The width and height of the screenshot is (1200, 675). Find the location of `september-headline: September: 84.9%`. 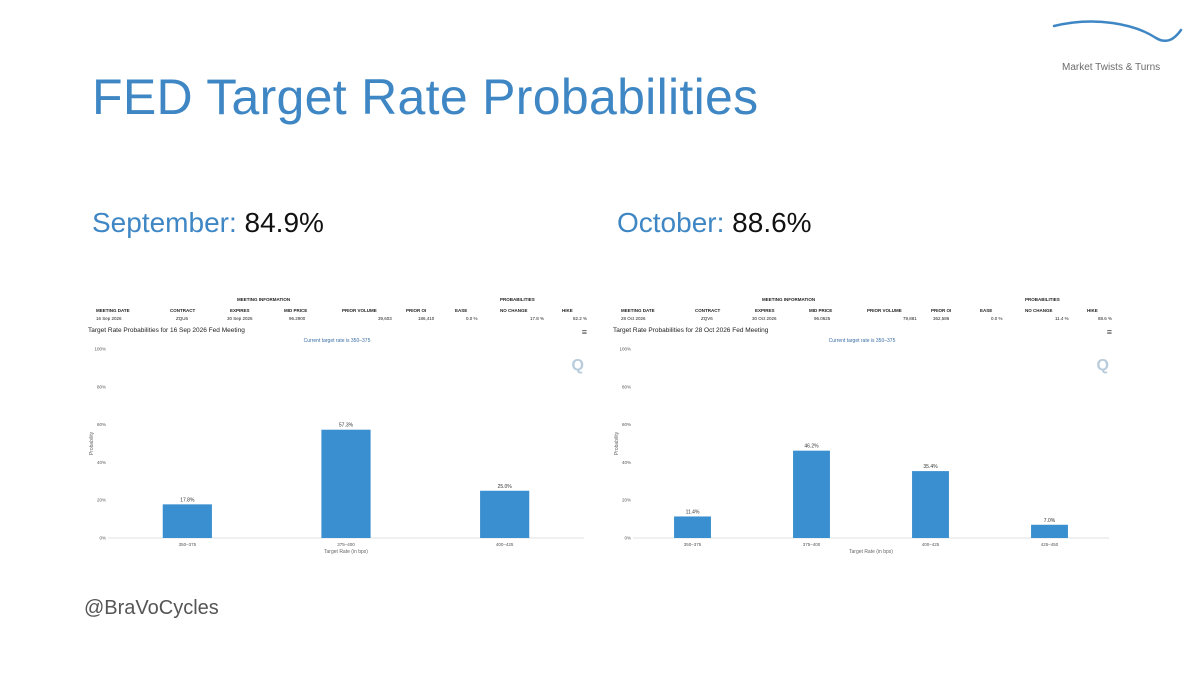

september-headline: September: 84.9% is located at coordinates (208, 223).